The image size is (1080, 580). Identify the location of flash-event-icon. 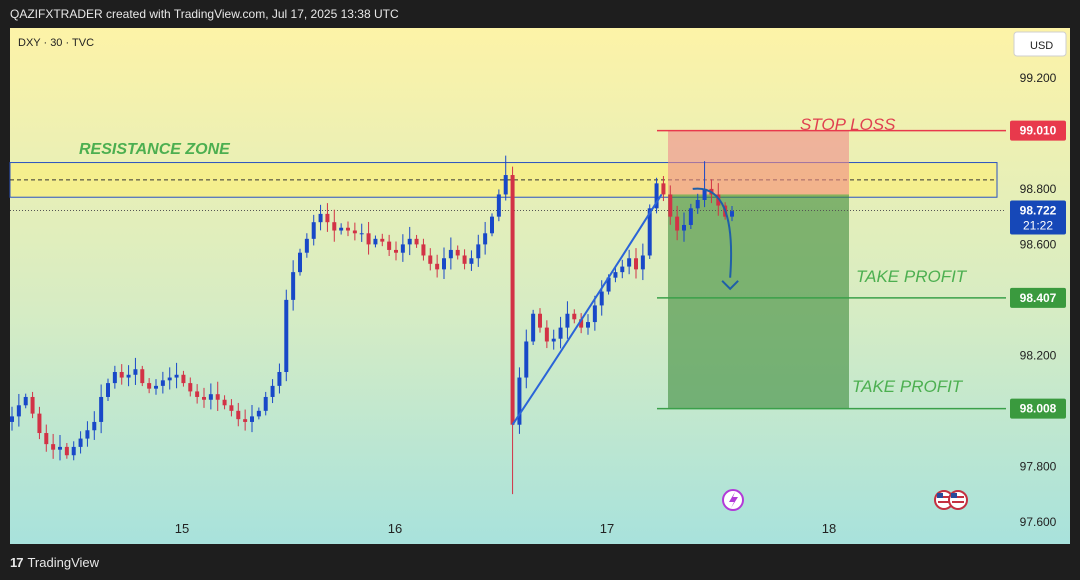
(733, 500).